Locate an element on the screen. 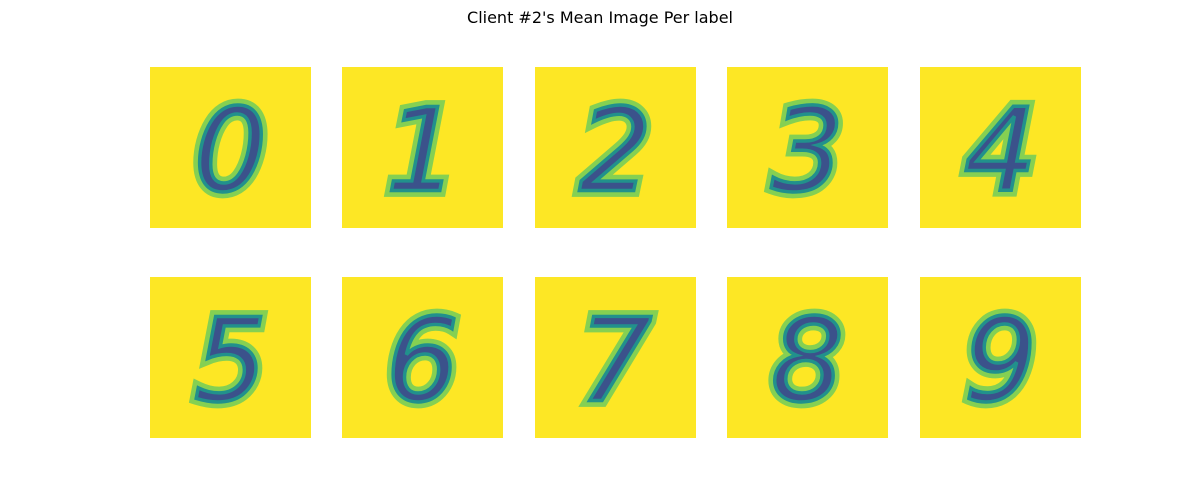 The width and height of the screenshot is (1200, 500). mean-image-9: 99 is located at coordinates (1000, 357).